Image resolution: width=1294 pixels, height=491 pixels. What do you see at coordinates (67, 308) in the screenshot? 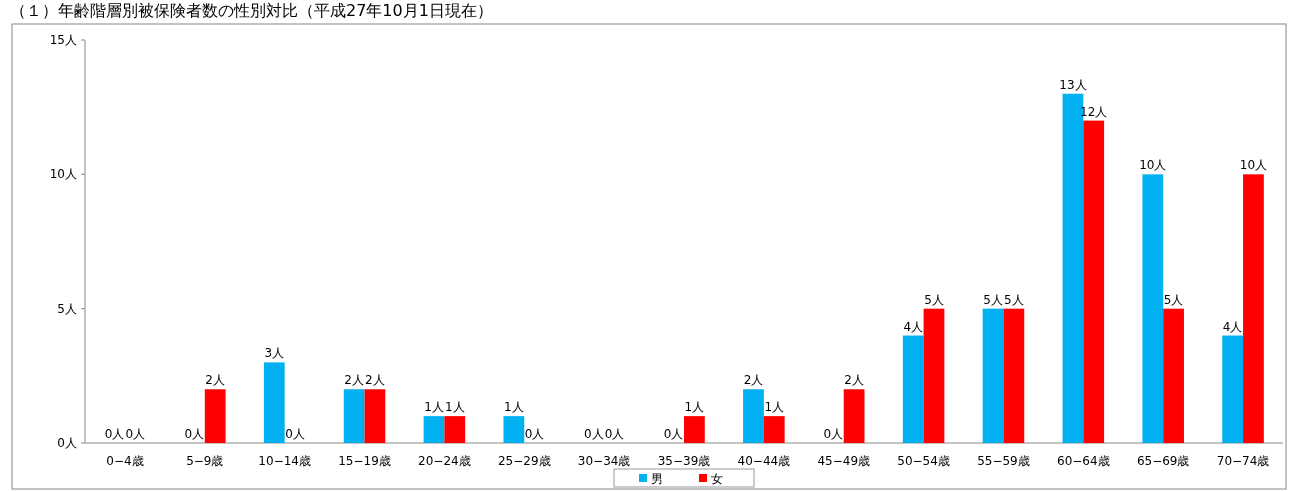
I see `y-tick-label: 5人` at bounding box center [67, 308].